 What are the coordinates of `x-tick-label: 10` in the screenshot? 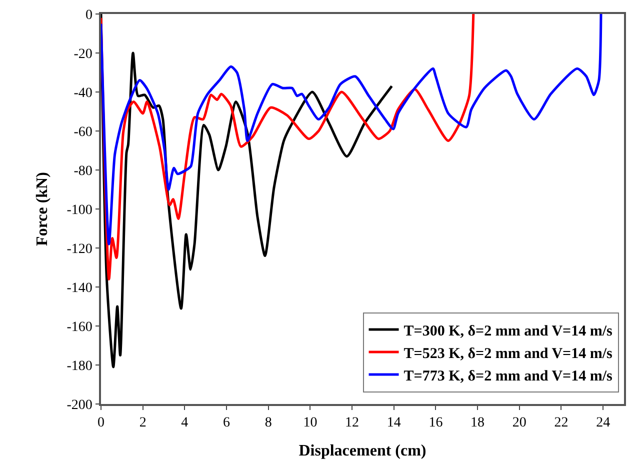 It's located at (310, 423).